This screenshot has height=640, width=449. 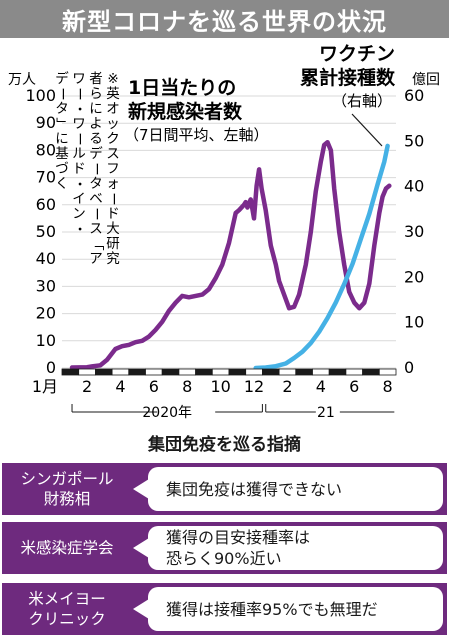 I want to click on right-tick-label: 10, so click(x=414, y=322).